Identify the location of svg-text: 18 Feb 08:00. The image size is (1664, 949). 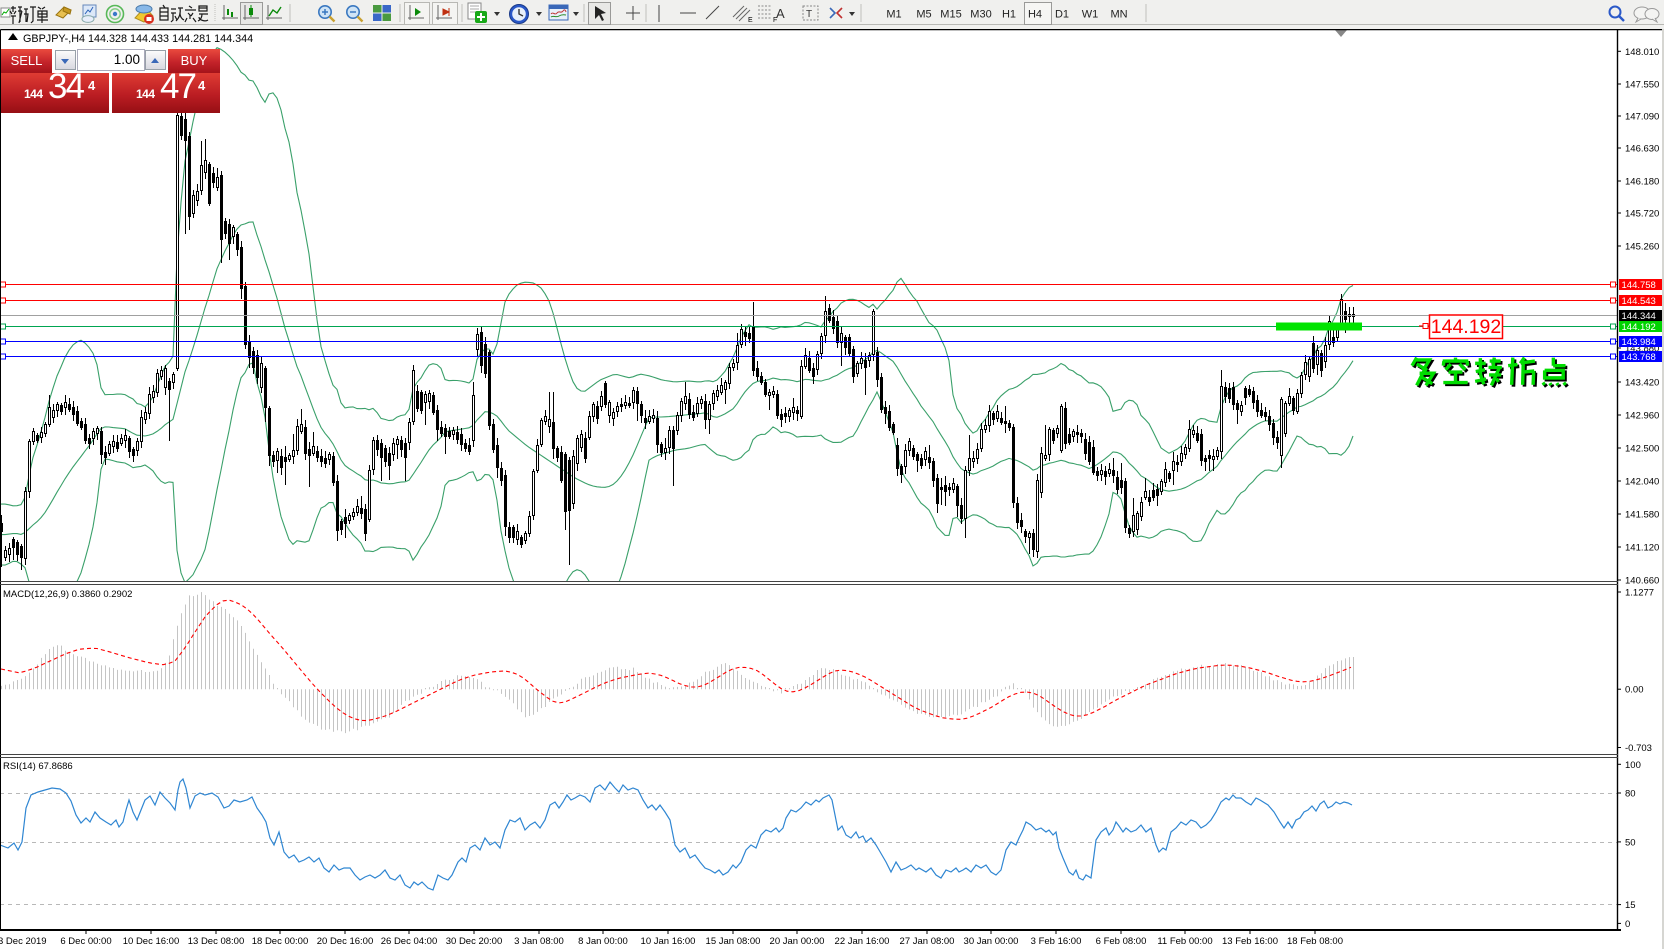
(1315, 941).